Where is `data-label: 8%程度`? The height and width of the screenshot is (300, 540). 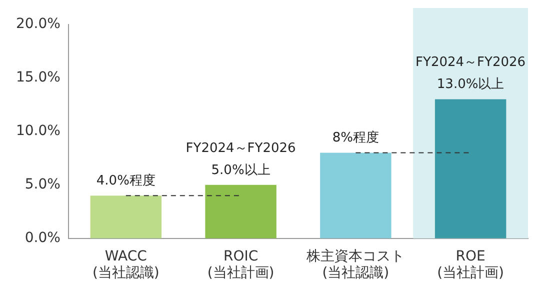
data-label: 8%程度 is located at coordinates (355, 138).